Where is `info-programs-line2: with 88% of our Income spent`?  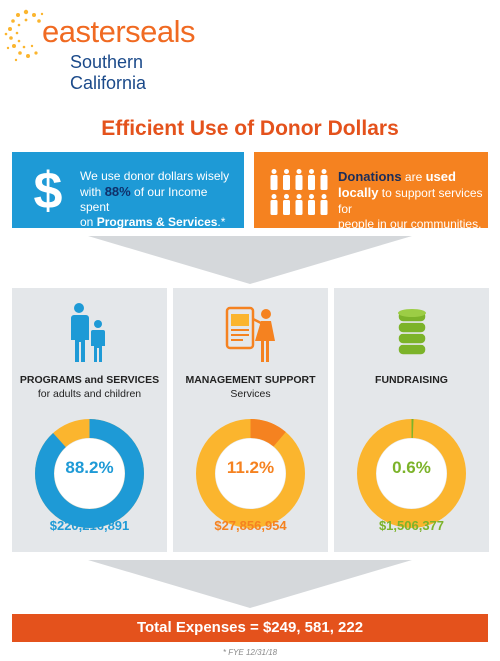
info-programs-line2: with 88% of our Income spent is located at coordinates (144, 199).